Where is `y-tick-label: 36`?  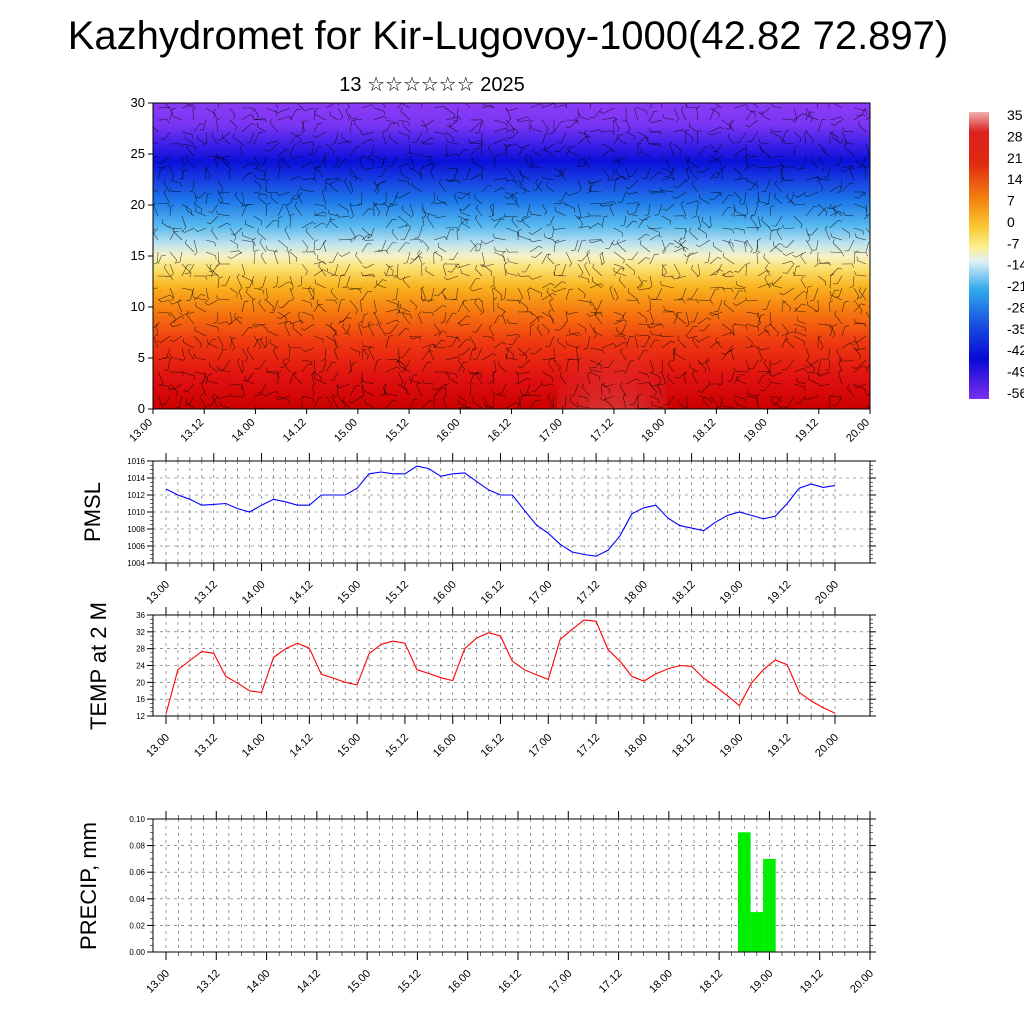 y-tick-label: 36 is located at coordinates (140, 615).